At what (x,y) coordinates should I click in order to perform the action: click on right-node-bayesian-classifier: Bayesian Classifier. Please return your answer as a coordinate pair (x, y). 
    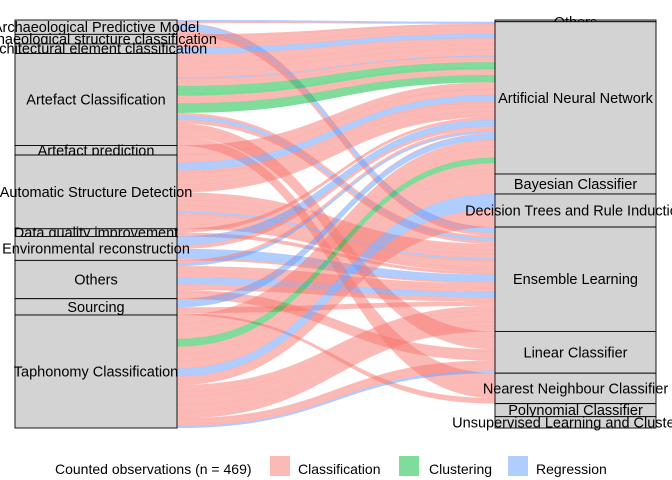
    Looking at the image, I should click on (575, 184).